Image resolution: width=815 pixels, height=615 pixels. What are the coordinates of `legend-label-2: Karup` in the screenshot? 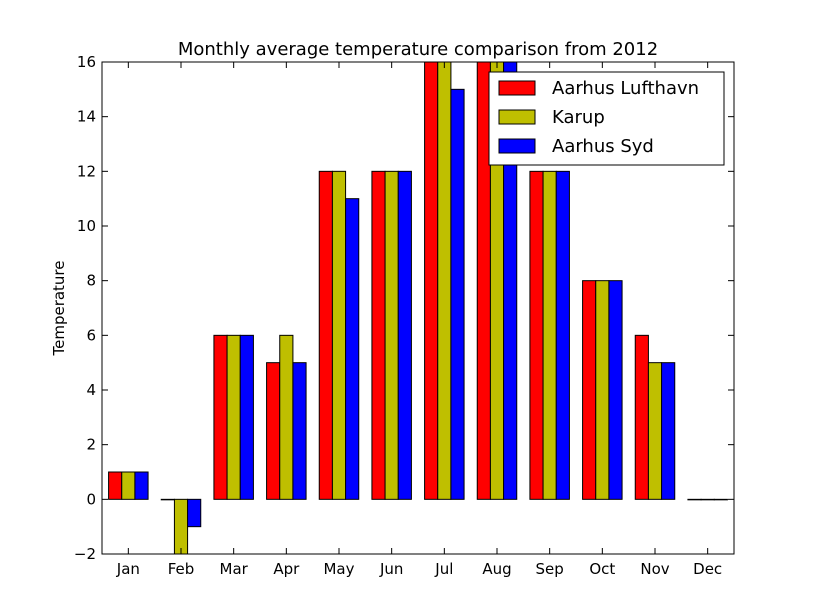 It's located at (578, 117).